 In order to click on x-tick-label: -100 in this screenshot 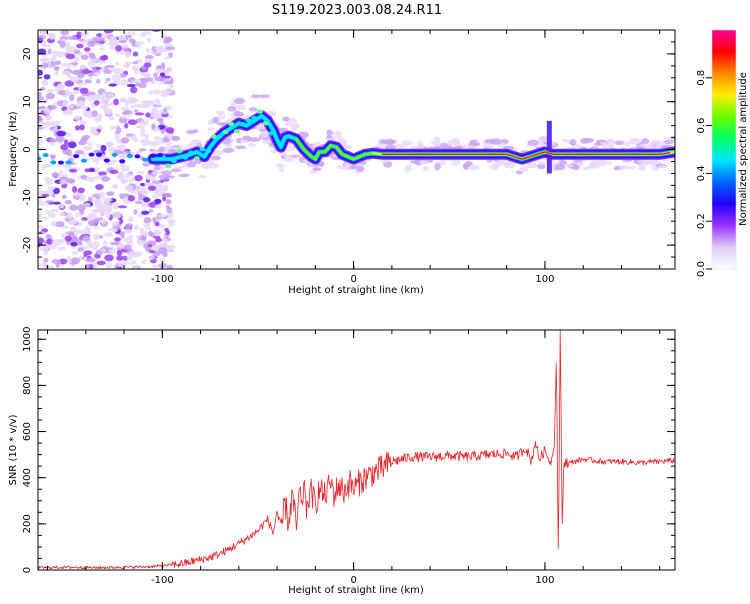, I will do `click(162, 279)`.